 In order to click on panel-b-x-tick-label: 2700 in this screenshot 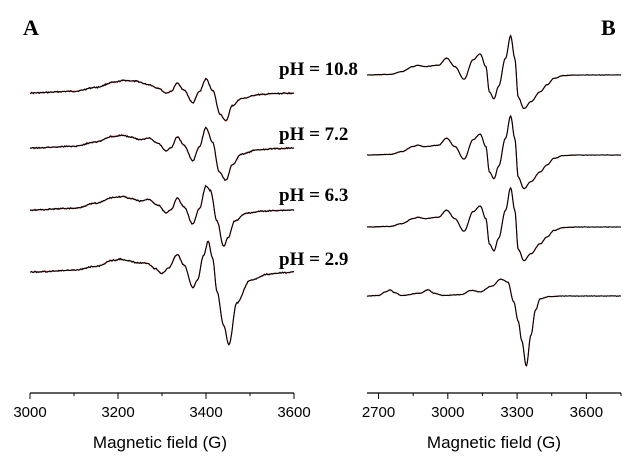, I will do `click(378, 412)`.